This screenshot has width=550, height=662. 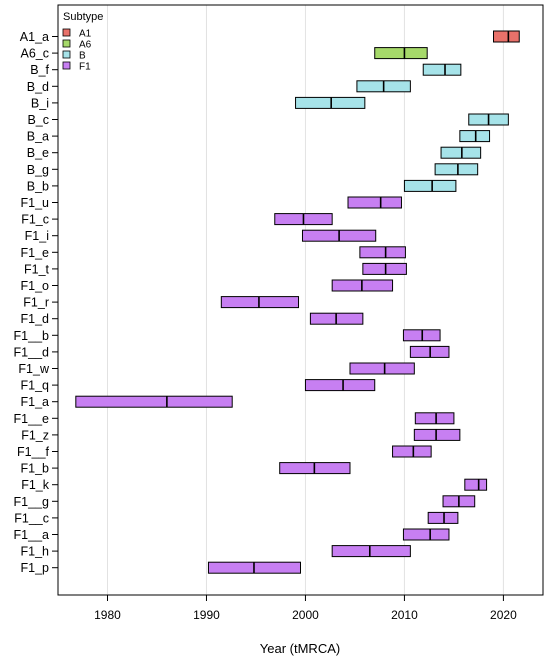 I want to click on row-label: B_a, so click(x=38, y=137).